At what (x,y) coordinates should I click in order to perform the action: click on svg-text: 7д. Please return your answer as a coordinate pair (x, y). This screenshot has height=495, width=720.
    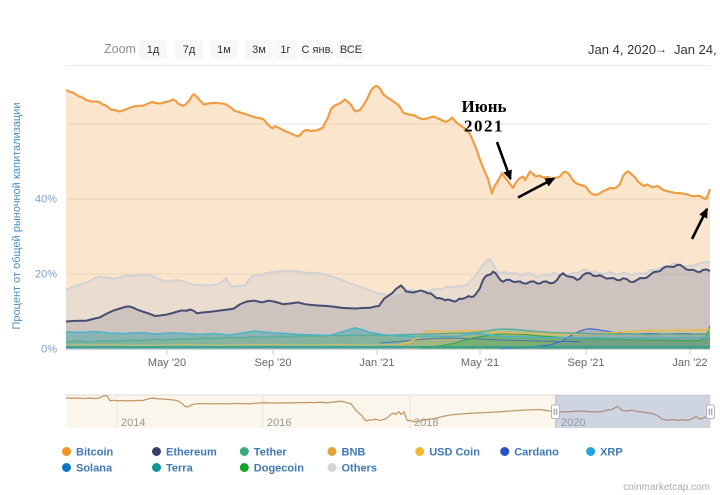
    Looking at the image, I should click on (189, 50).